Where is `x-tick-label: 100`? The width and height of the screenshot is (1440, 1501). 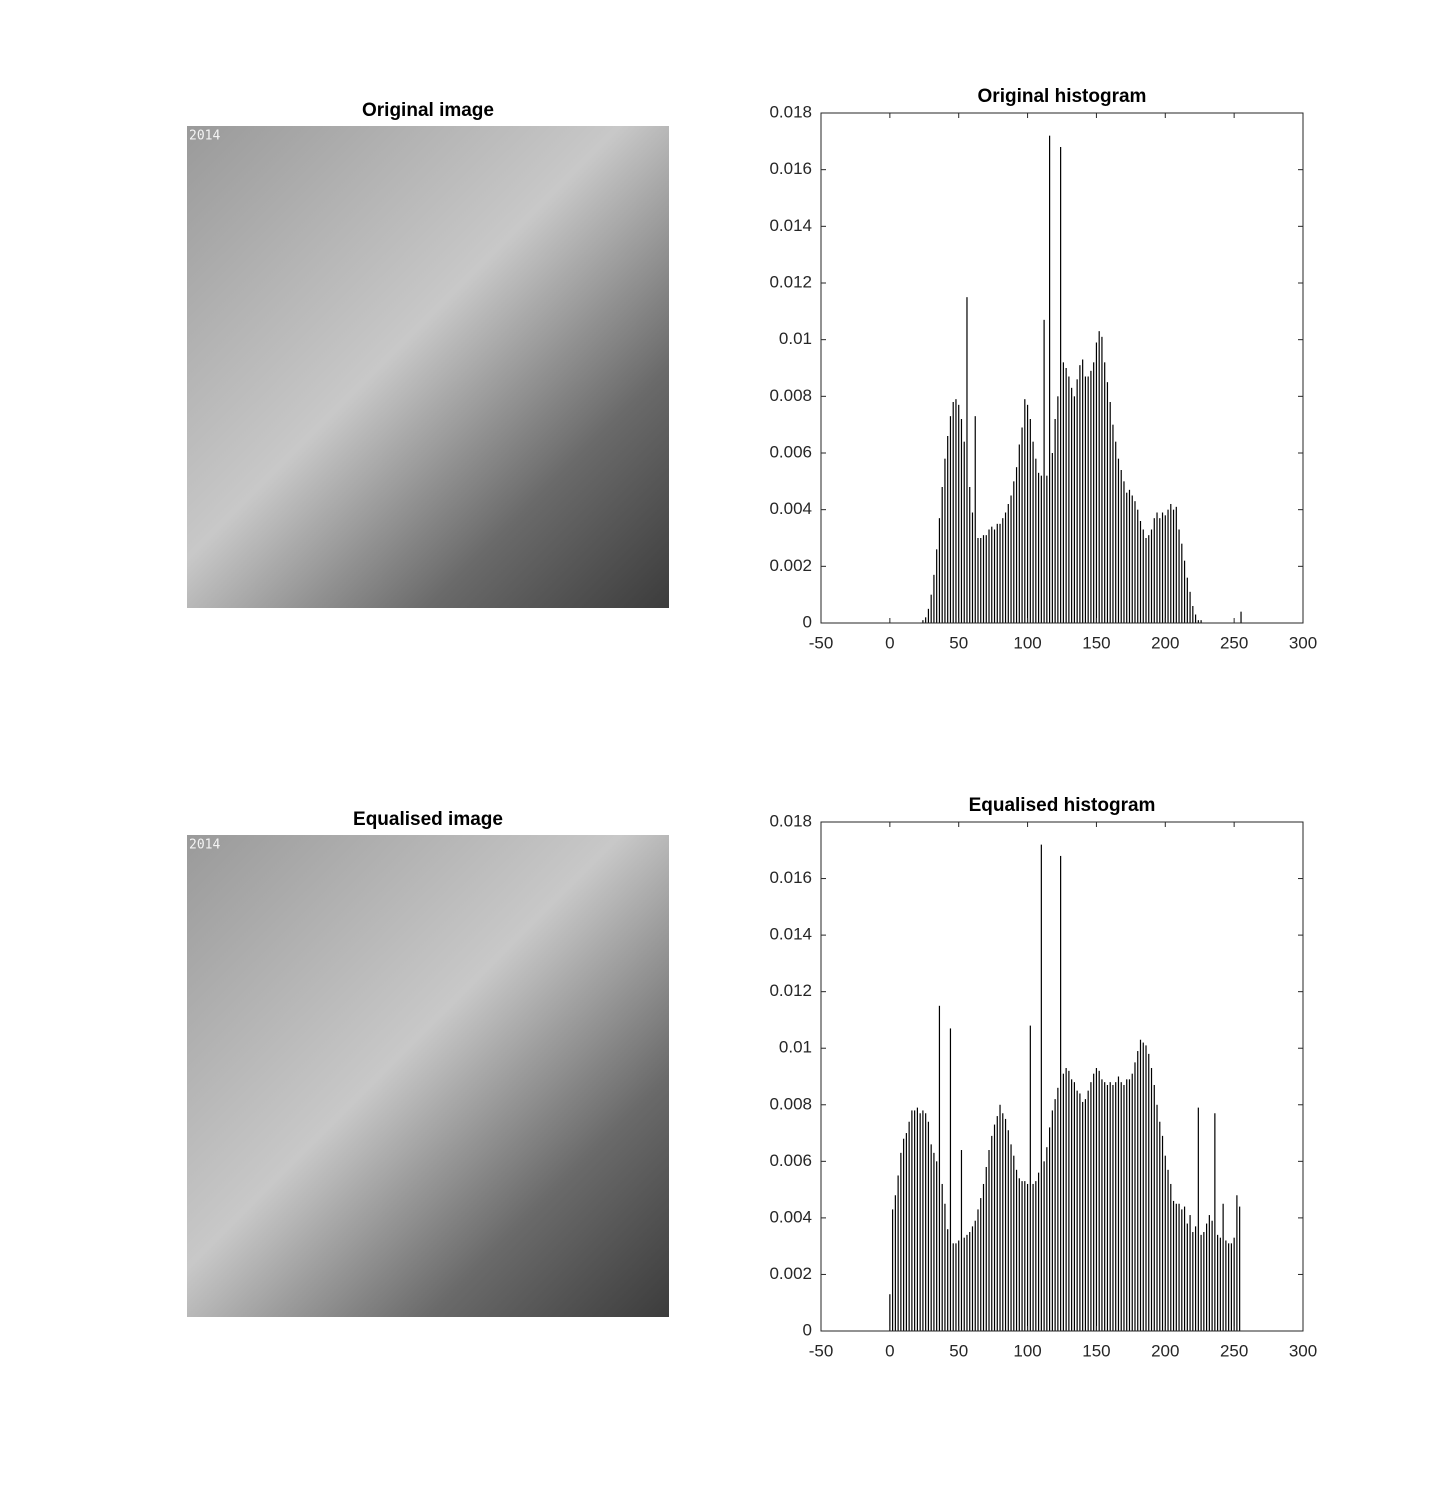 x-tick-label: 100 is located at coordinates (1027, 1350).